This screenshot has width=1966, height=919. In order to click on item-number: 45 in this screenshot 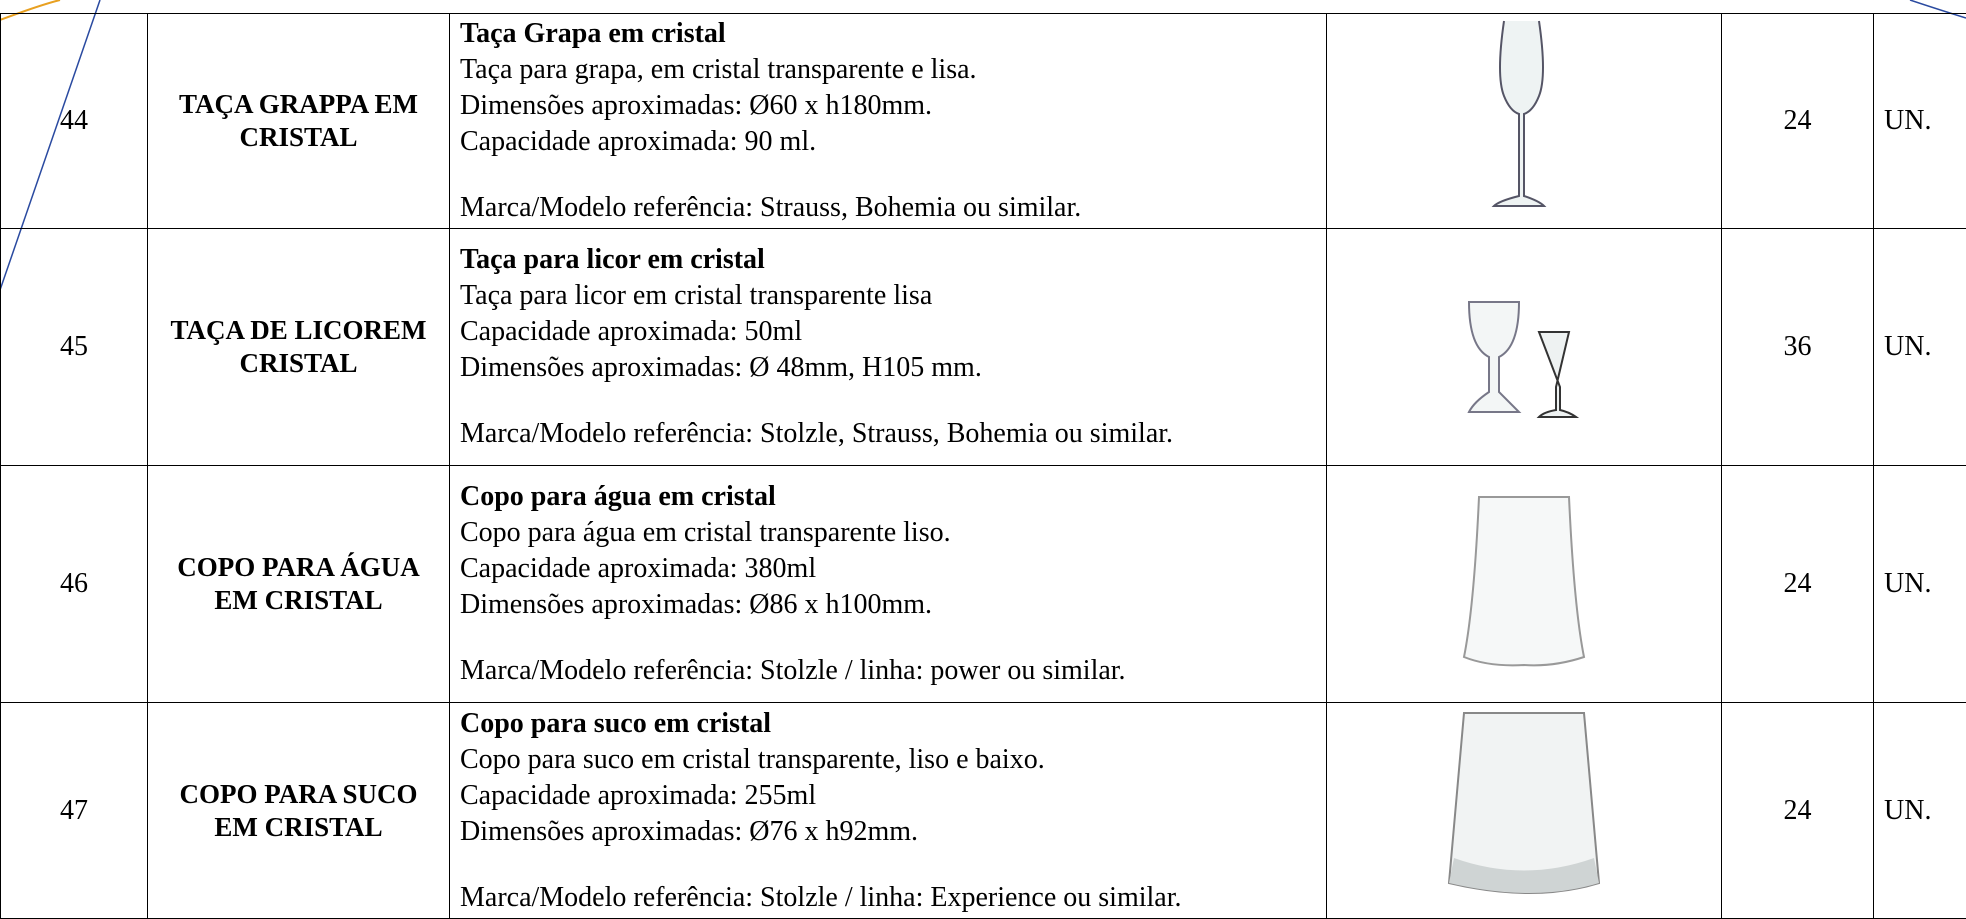, I will do `click(74, 347)`.